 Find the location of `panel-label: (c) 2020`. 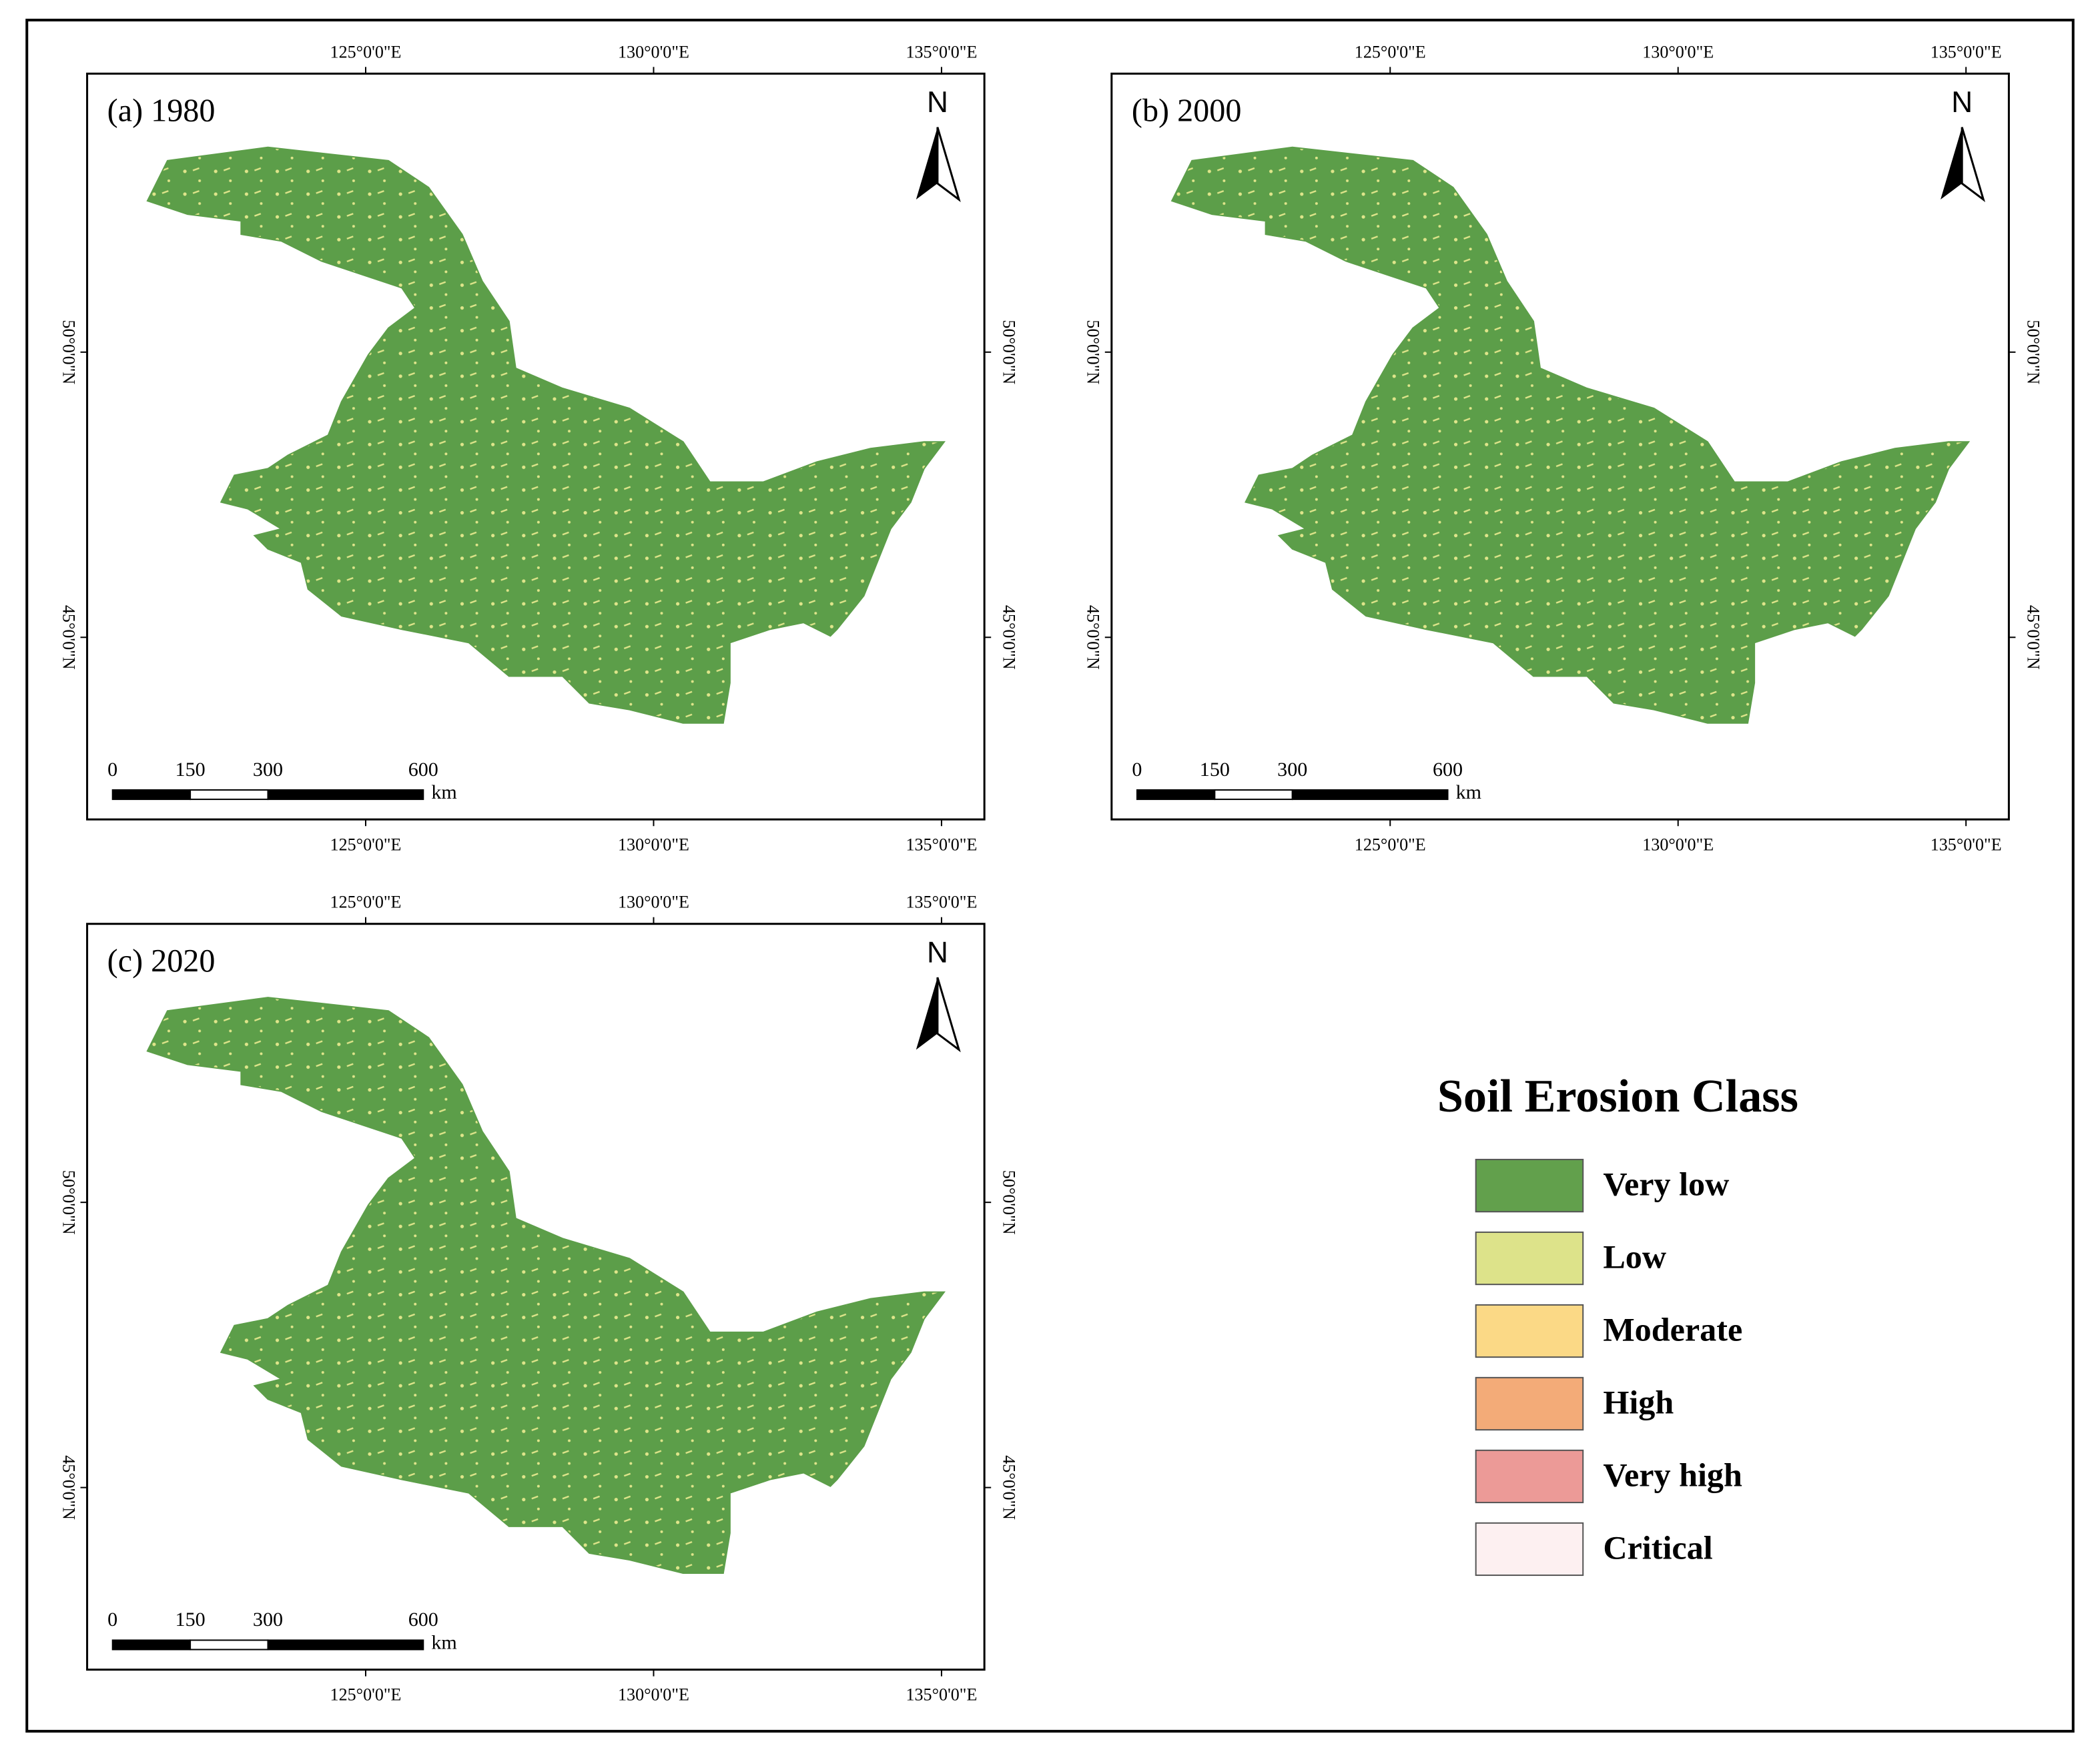

panel-label: (c) 2020 is located at coordinates (161, 961).